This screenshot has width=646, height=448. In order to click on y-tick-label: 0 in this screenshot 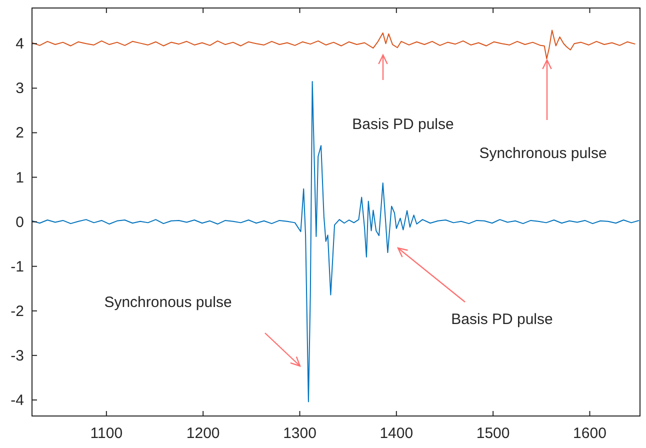, I will do `click(20, 222)`.